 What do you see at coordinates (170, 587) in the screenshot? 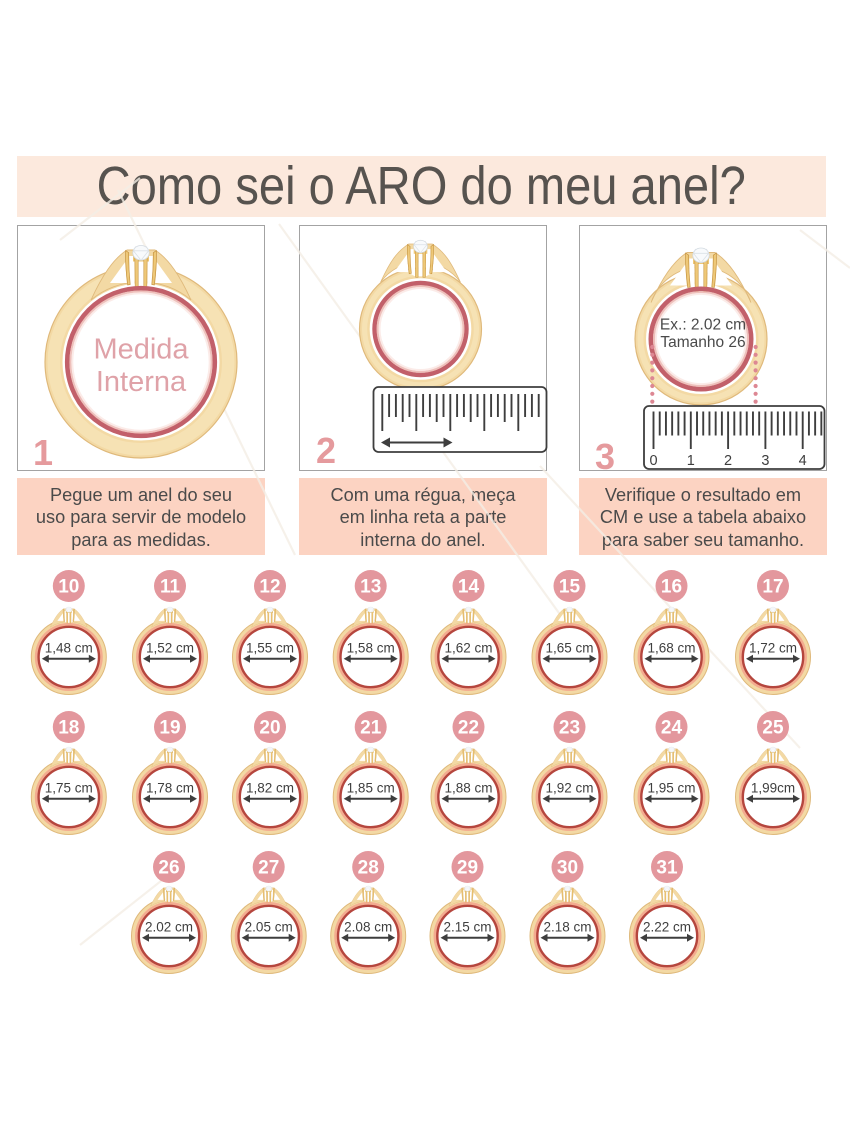
I see `svg-text: 11` at bounding box center [170, 587].